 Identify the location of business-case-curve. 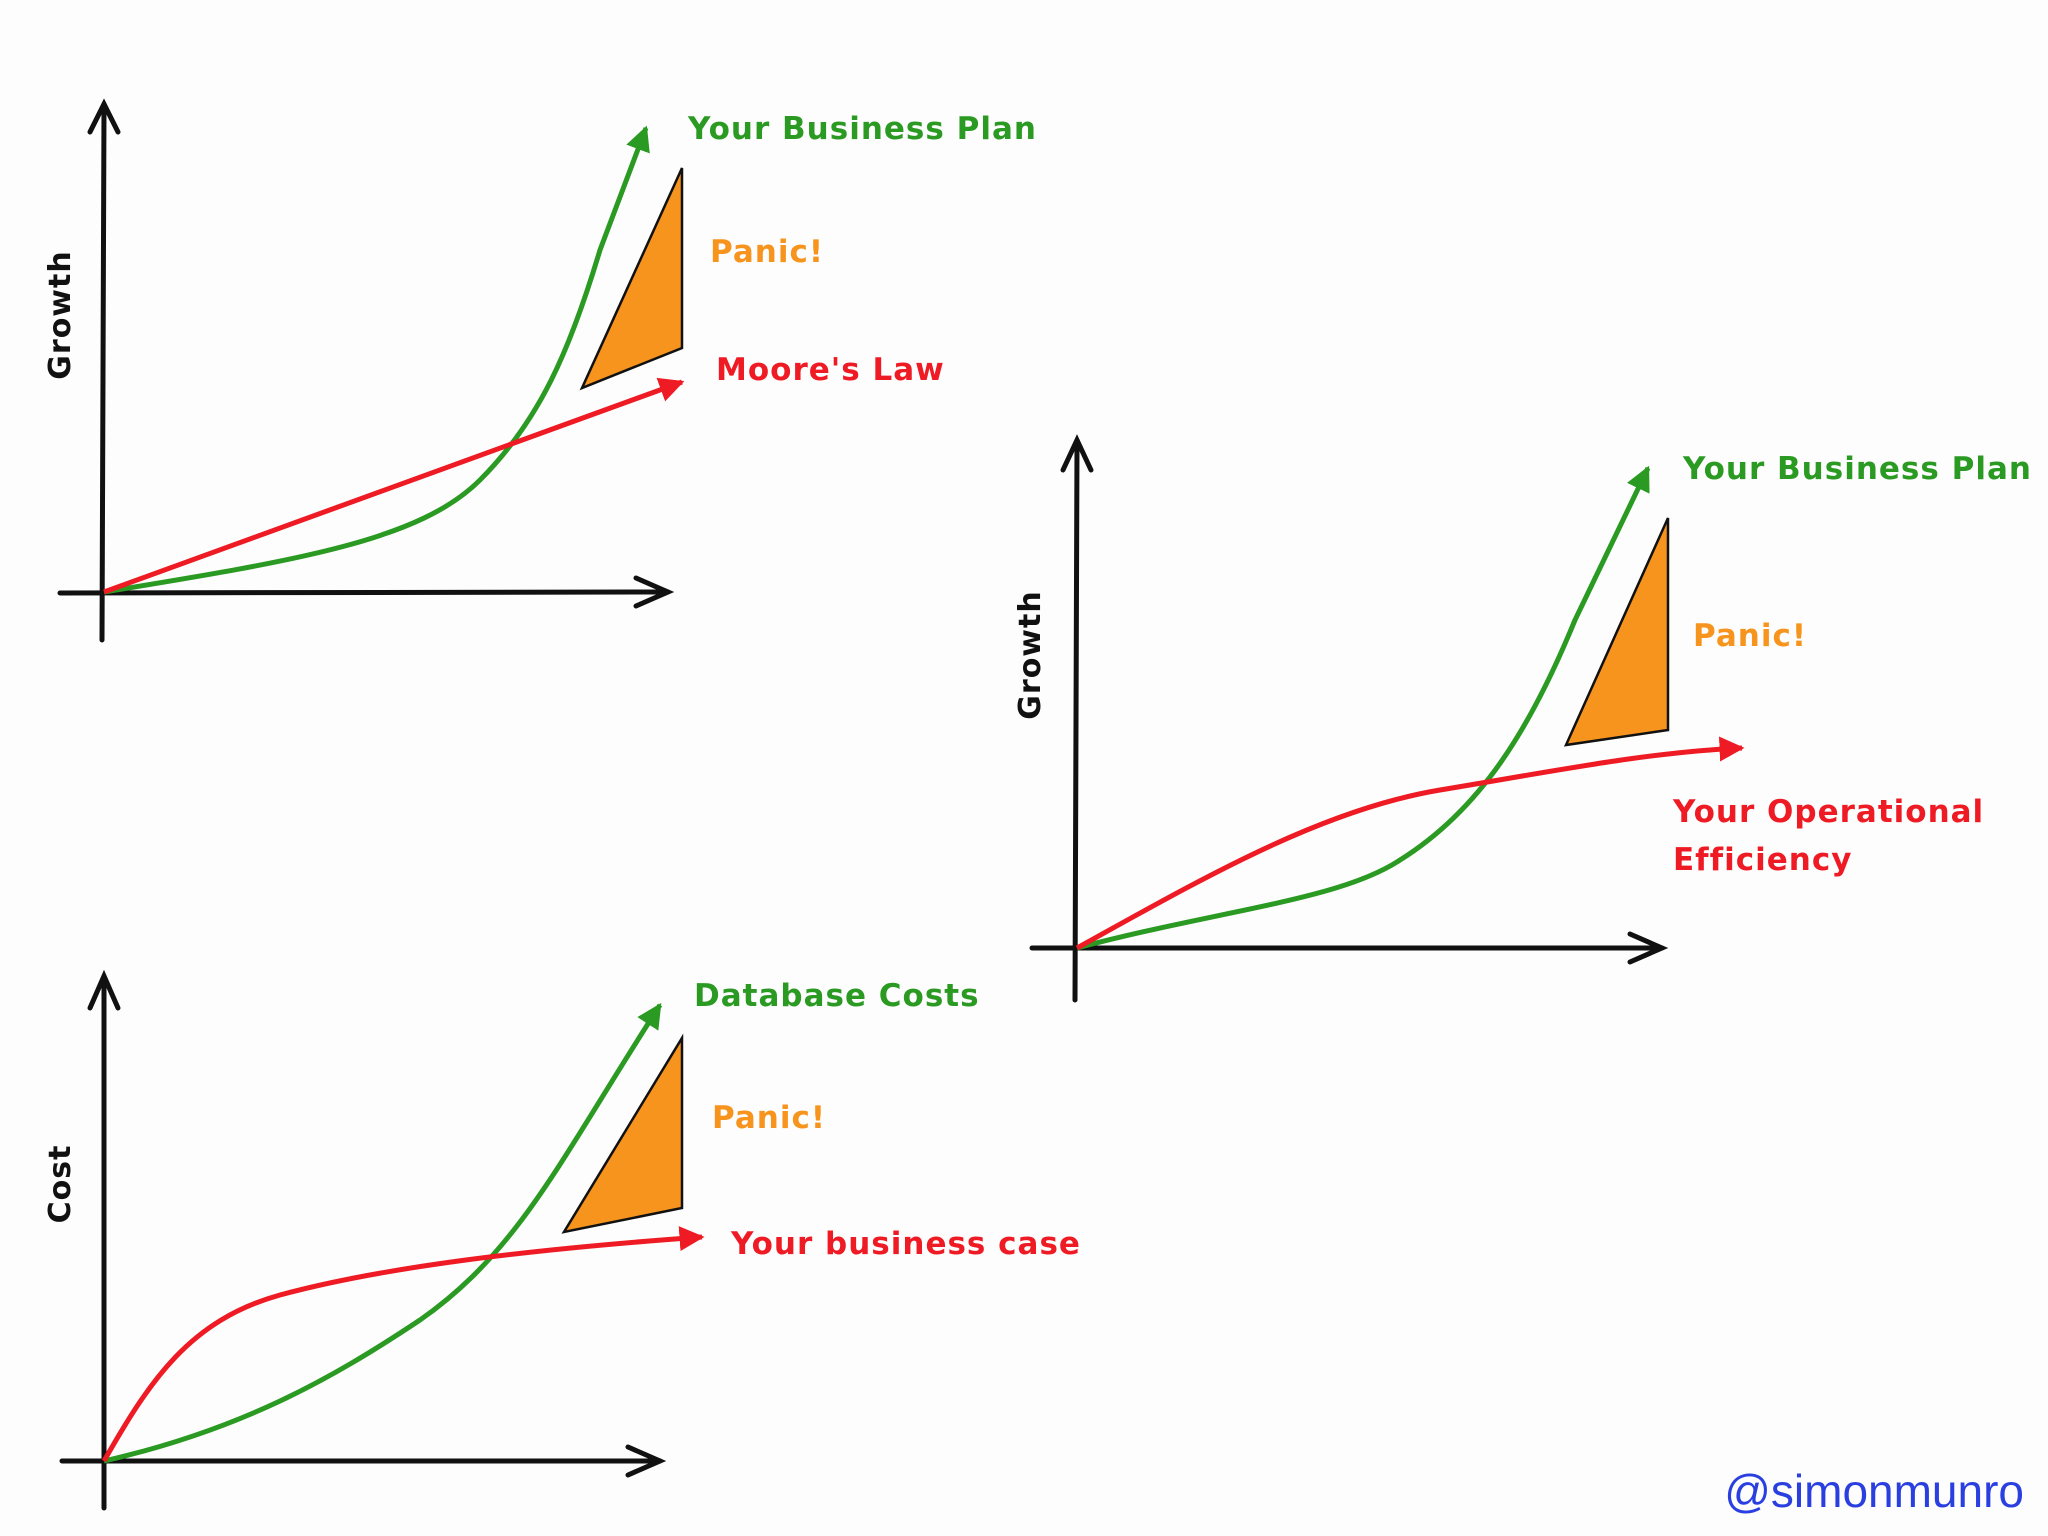
(403, 1344).